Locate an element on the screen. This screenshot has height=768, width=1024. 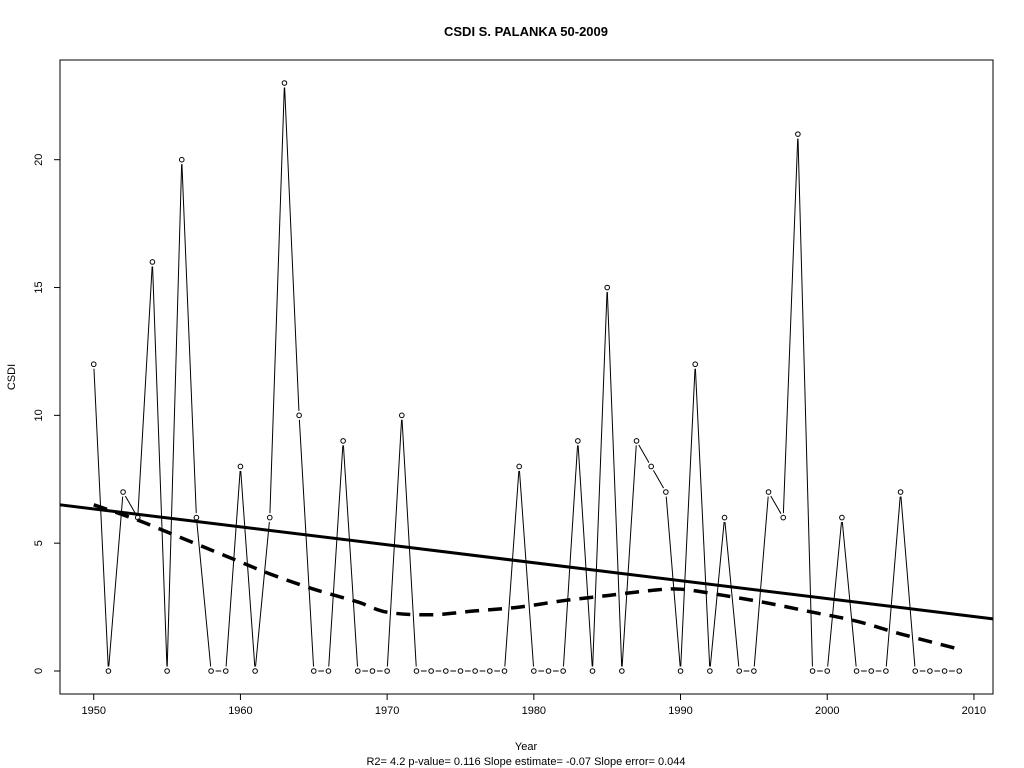
x-tick-label: 2000 is located at coordinates (827, 711).